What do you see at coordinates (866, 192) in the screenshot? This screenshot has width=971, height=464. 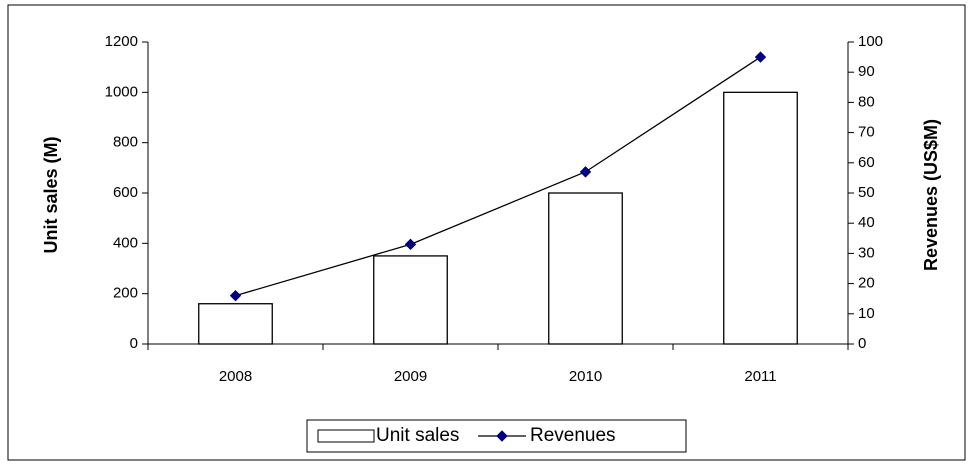 I see `y2-tick-label: 50` at bounding box center [866, 192].